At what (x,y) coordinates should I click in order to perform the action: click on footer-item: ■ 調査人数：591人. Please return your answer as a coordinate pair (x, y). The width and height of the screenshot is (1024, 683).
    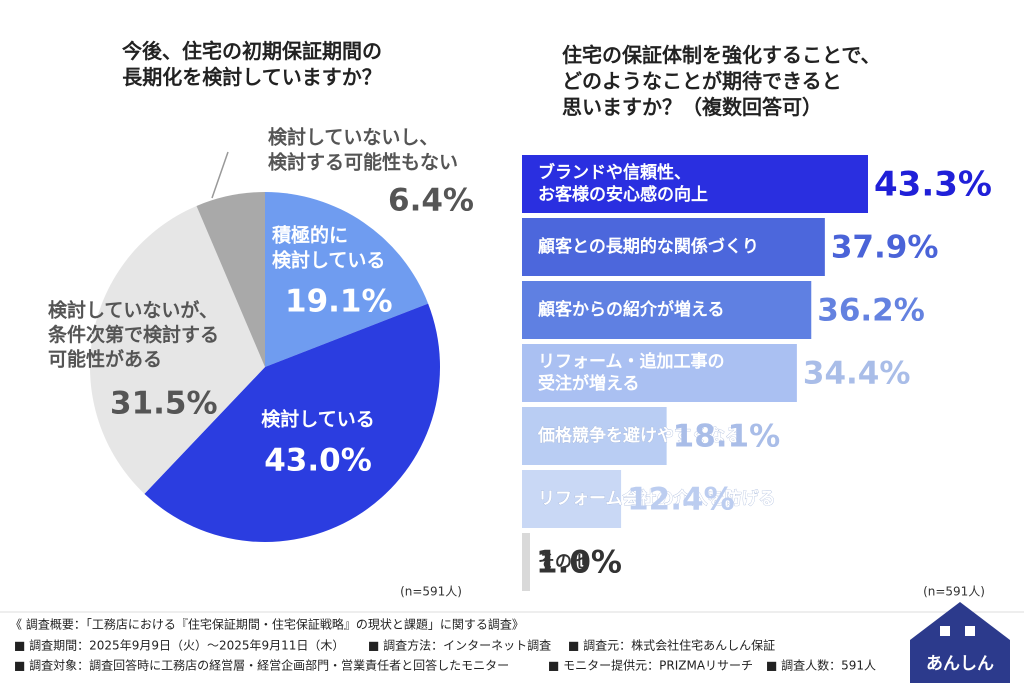
    Looking at the image, I should click on (821, 665).